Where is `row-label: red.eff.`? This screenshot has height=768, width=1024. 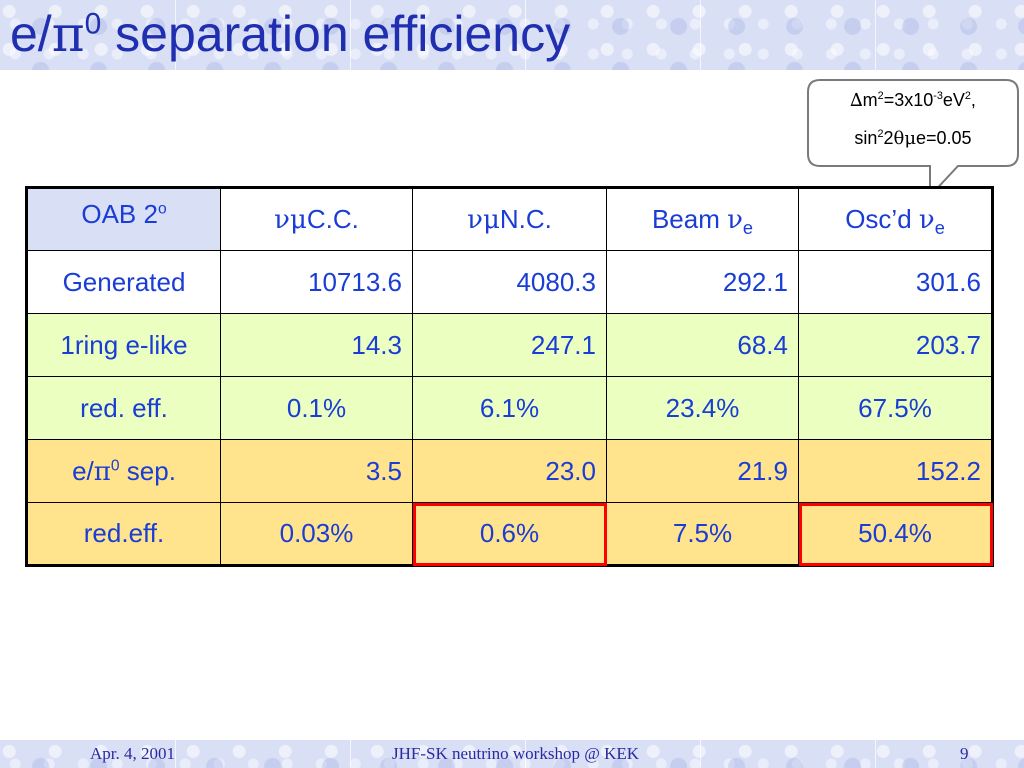
row-label: red.eff. is located at coordinates (123, 534).